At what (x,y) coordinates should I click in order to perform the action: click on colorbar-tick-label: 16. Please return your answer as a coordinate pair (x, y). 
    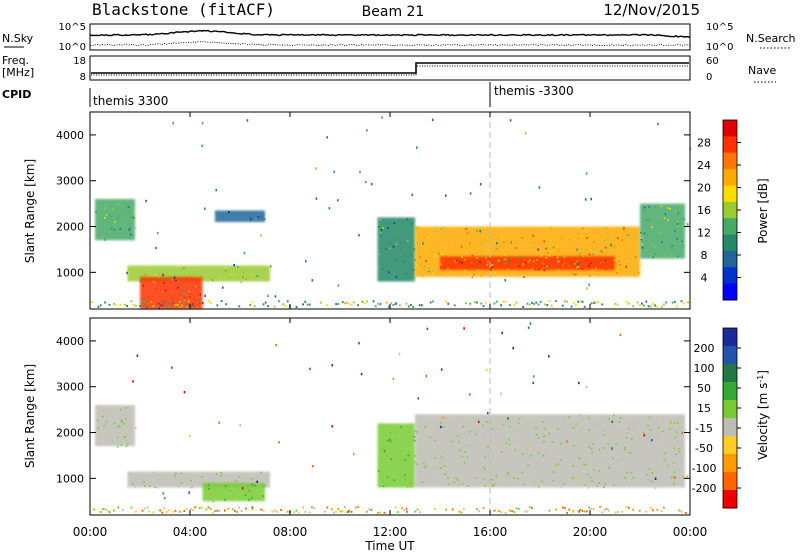
    Looking at the image, I should click on (704, 210).